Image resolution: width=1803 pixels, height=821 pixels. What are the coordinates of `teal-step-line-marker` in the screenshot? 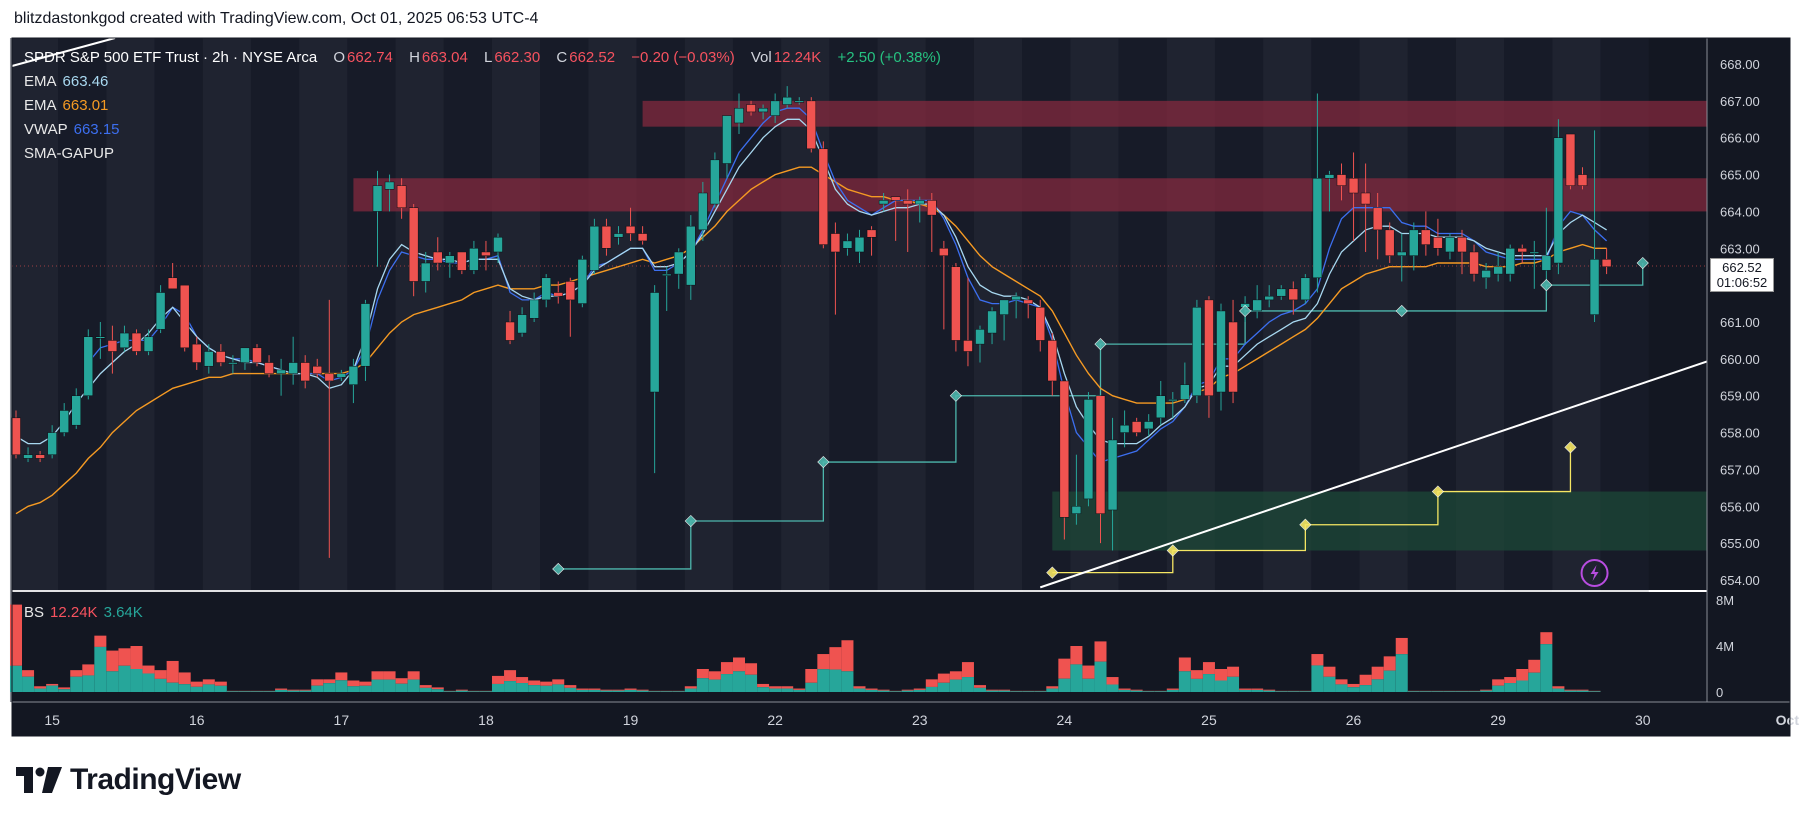 It's located at (1546, 285).